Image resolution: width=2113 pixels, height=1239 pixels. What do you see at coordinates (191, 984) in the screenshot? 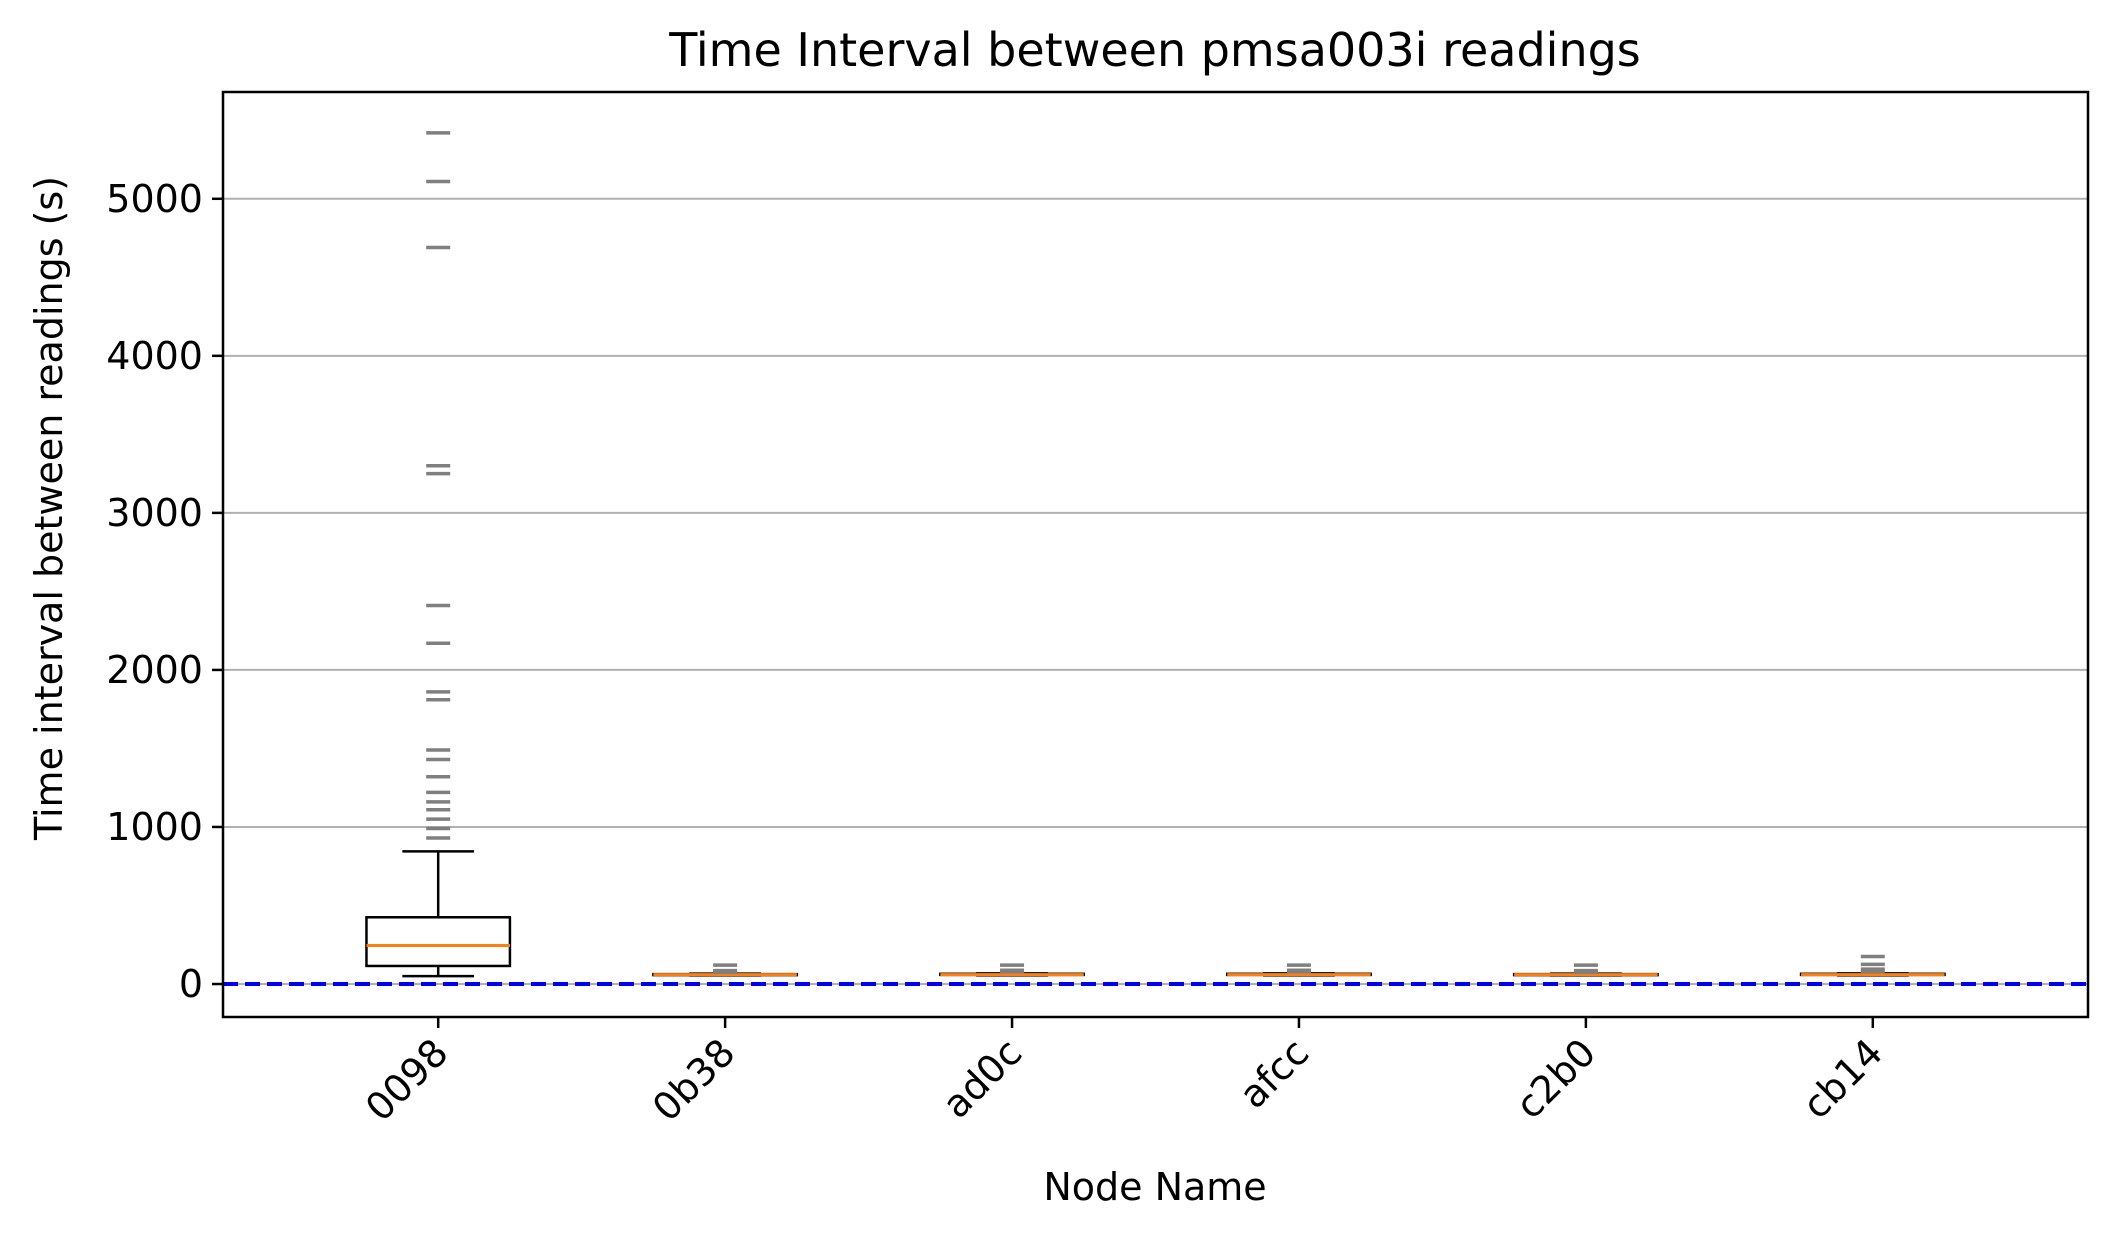
I see `y-tick-label: 0` at bounding box center [191, 984].